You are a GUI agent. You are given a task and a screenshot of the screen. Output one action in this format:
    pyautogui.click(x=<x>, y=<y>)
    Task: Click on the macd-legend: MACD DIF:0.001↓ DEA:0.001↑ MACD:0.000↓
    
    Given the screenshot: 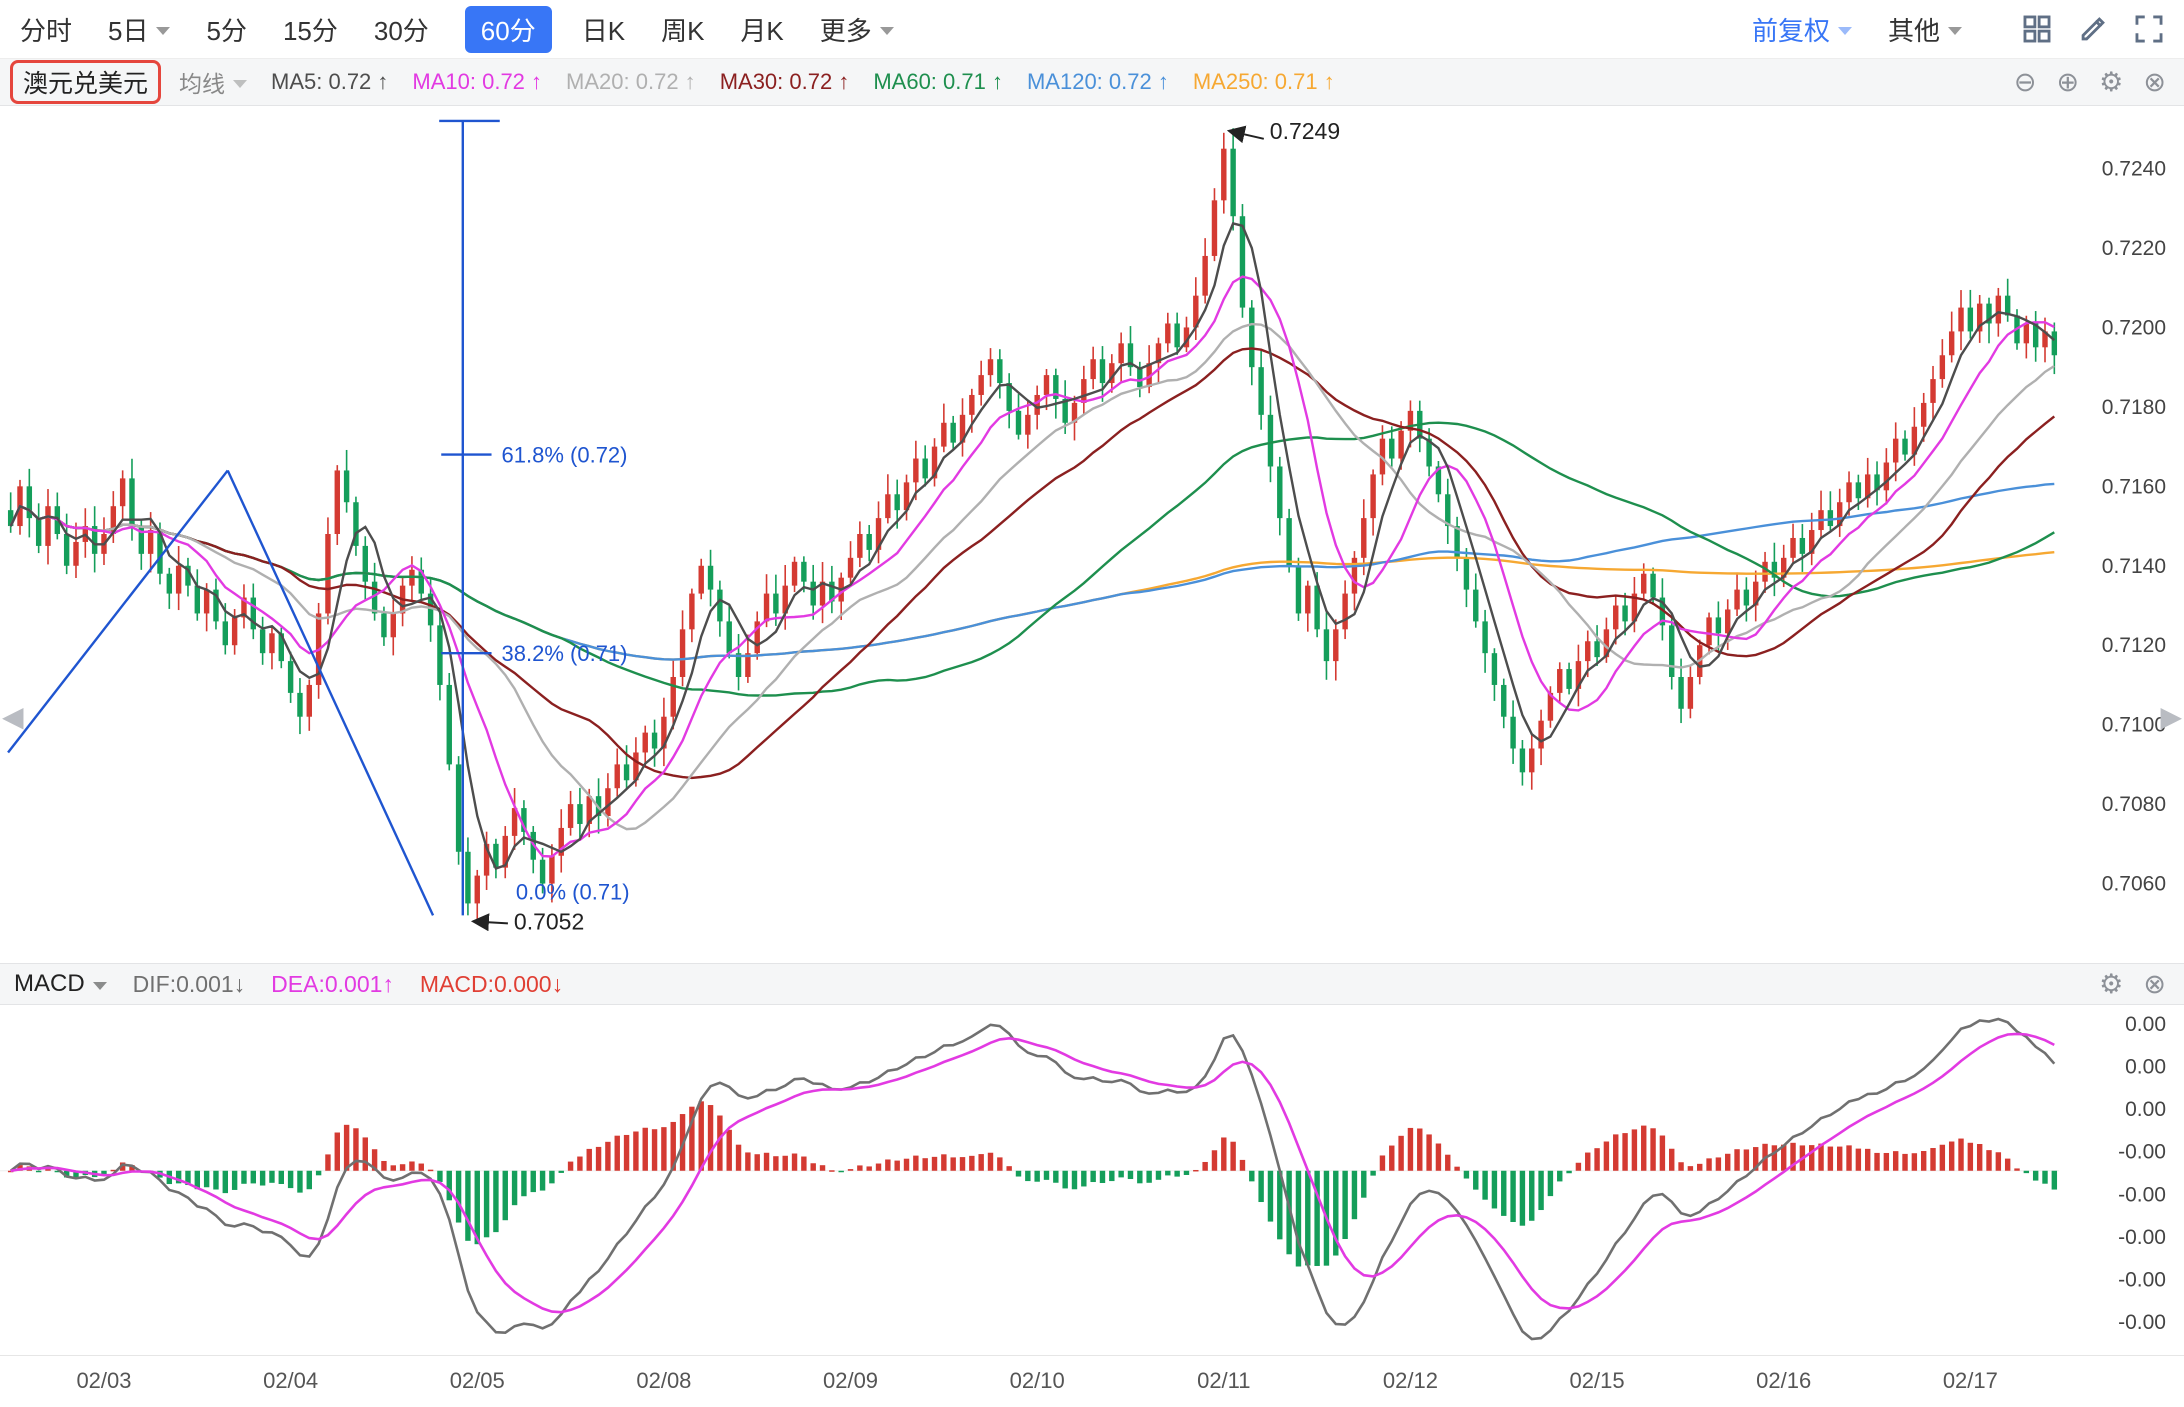 What is the action you would take?
    pyautogui.click(x=281, y=984)
    